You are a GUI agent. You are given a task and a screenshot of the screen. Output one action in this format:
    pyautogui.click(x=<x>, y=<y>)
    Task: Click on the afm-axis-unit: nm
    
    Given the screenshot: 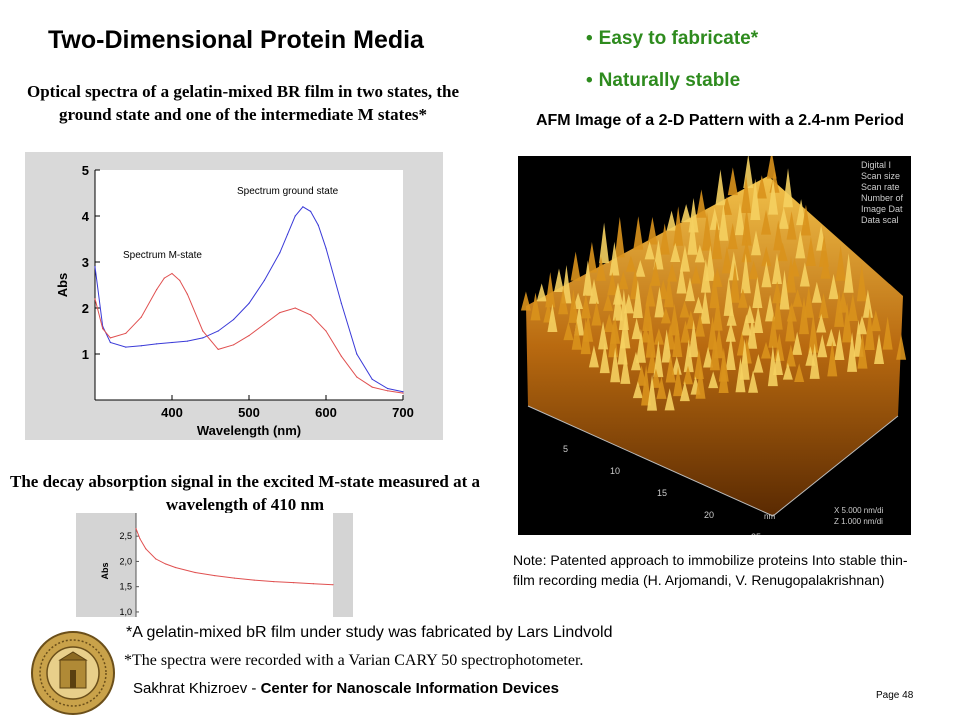 What is the action you would take?
    pyautogui.click(x=769, y=516)
    